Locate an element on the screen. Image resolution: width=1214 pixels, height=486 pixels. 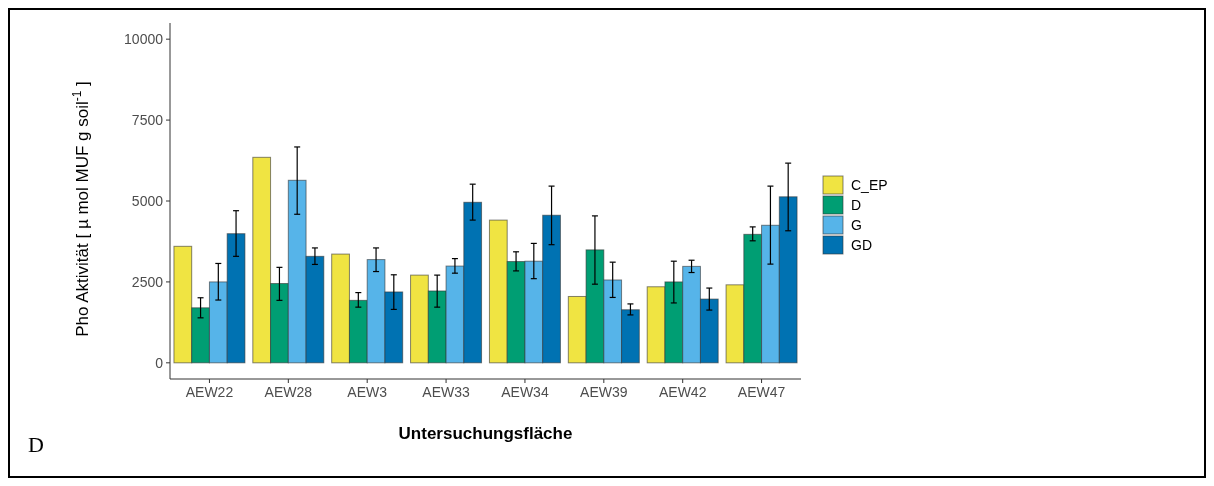
x-tick-label: AEW42 is located at coordinates (682, 392).